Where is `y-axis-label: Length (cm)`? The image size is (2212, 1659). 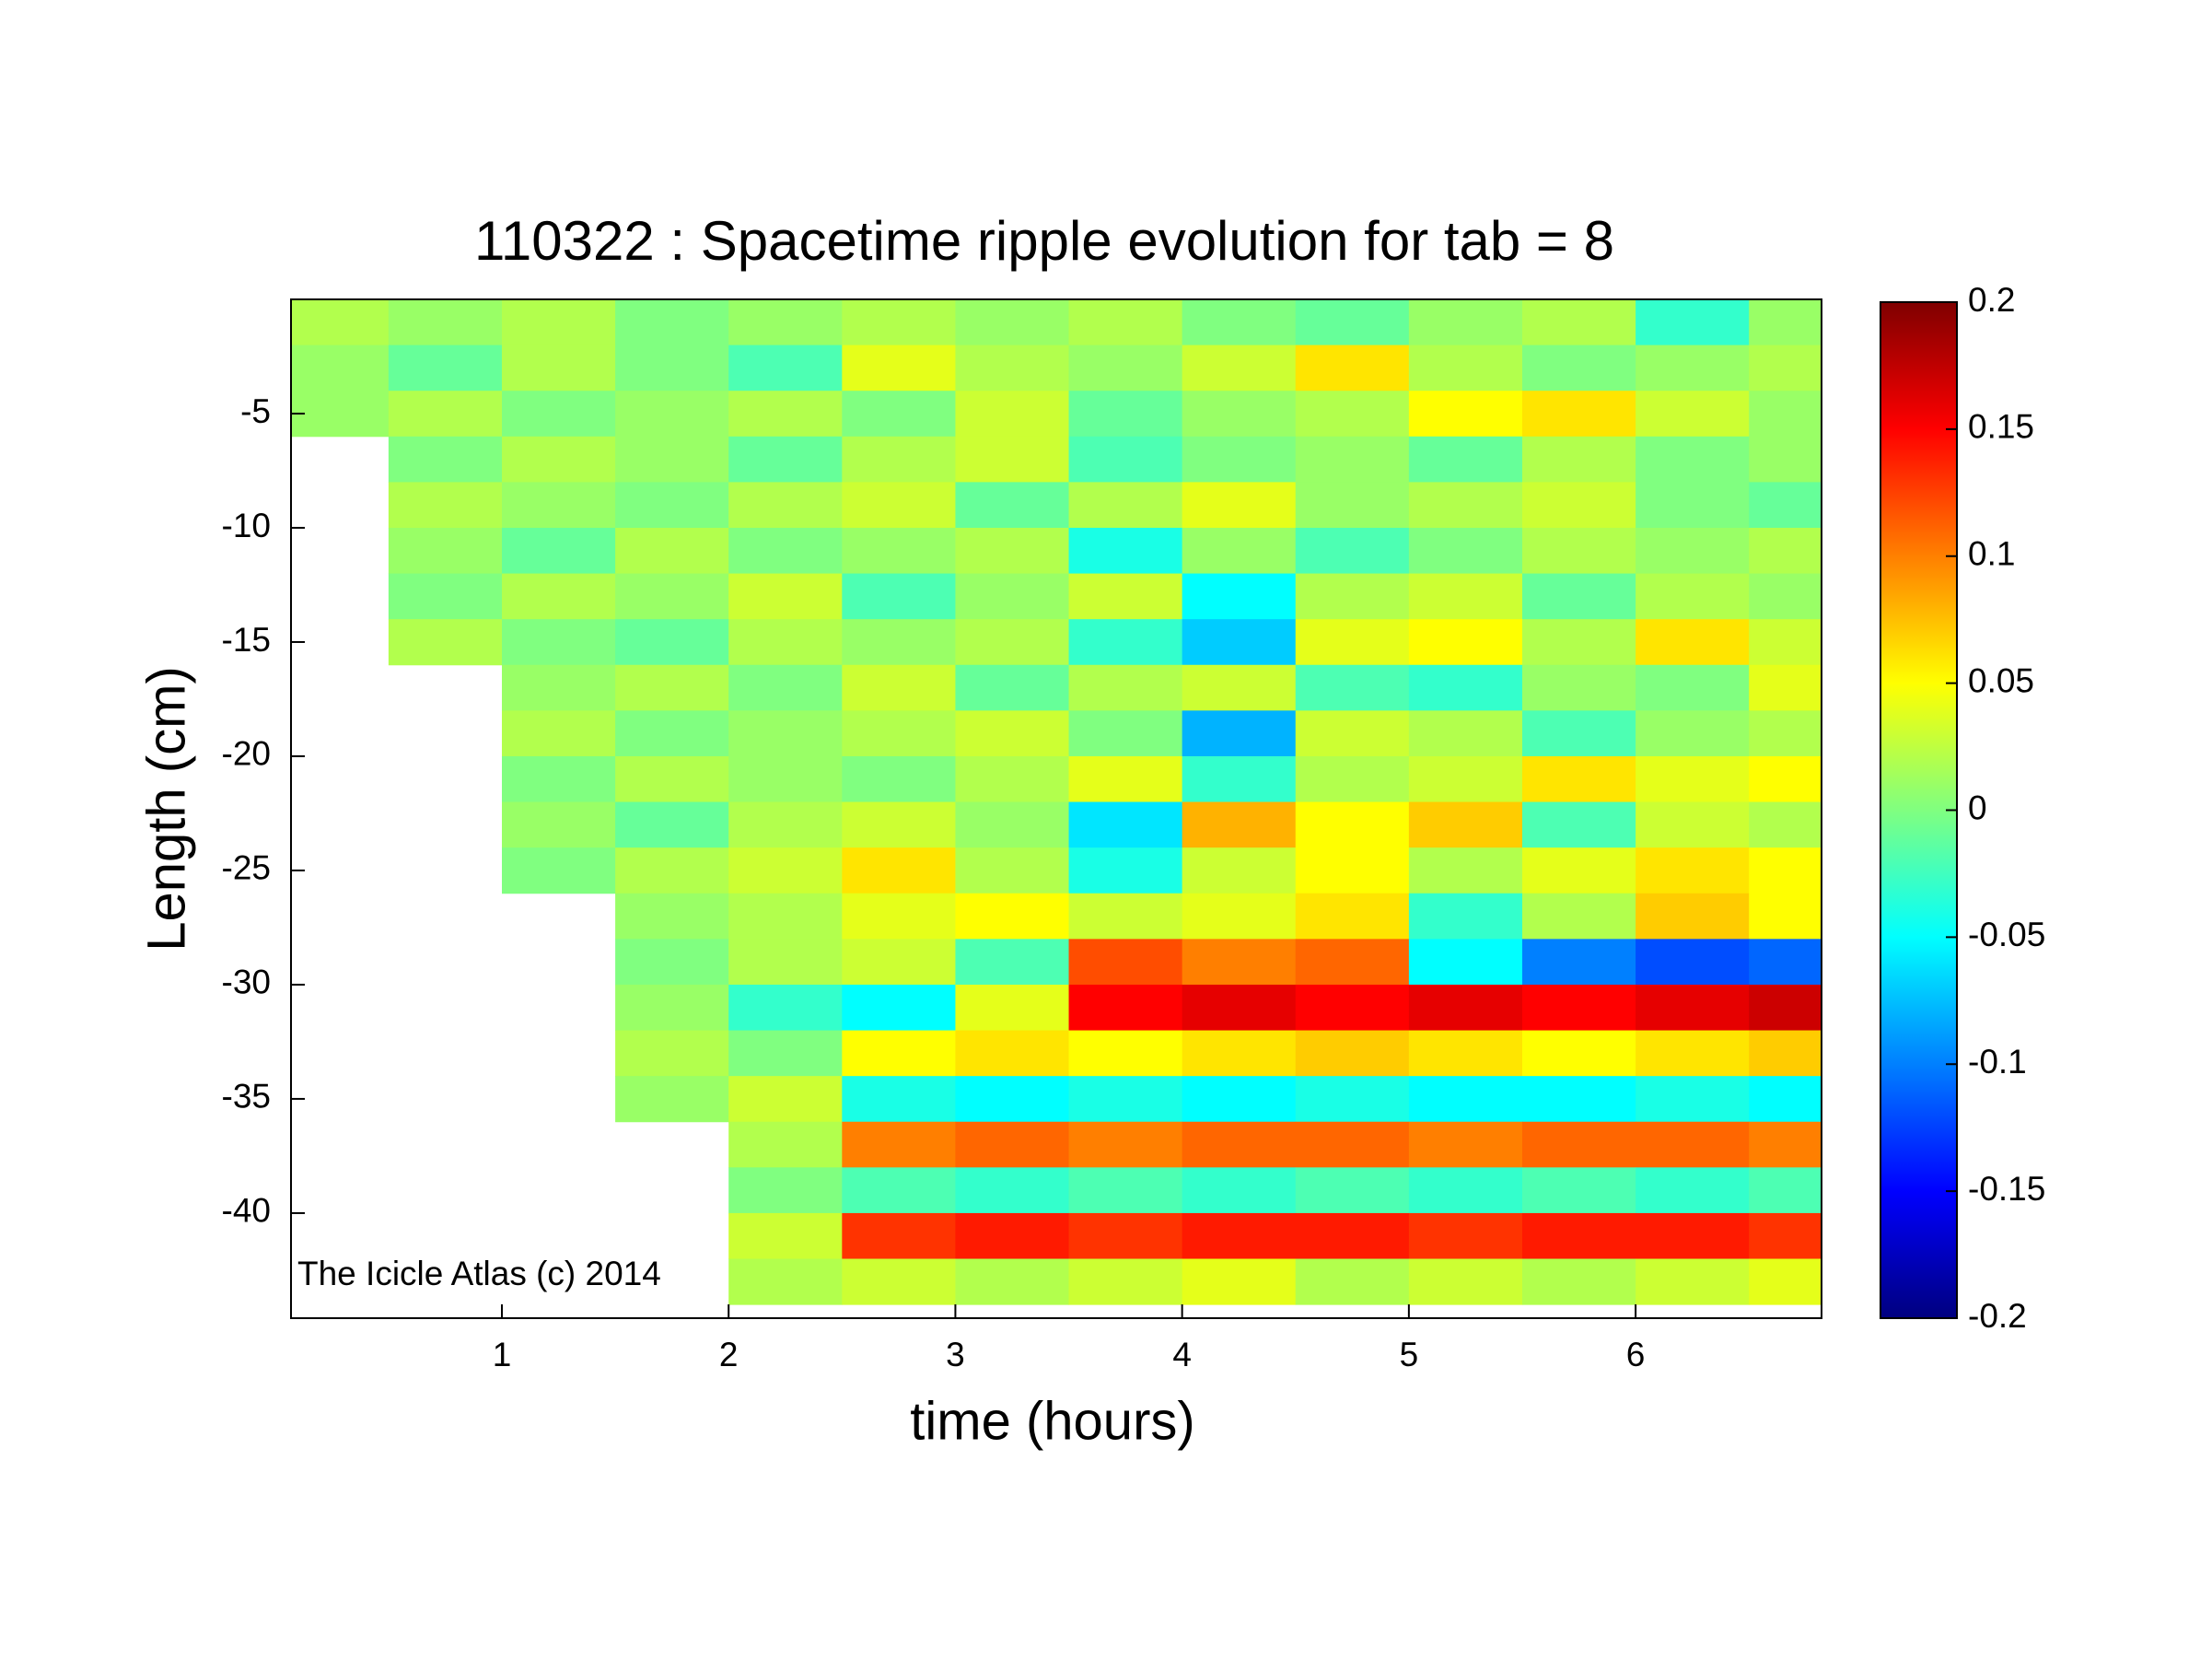
y-axis-label: Length (cm) is located at coordinates (166, 808).